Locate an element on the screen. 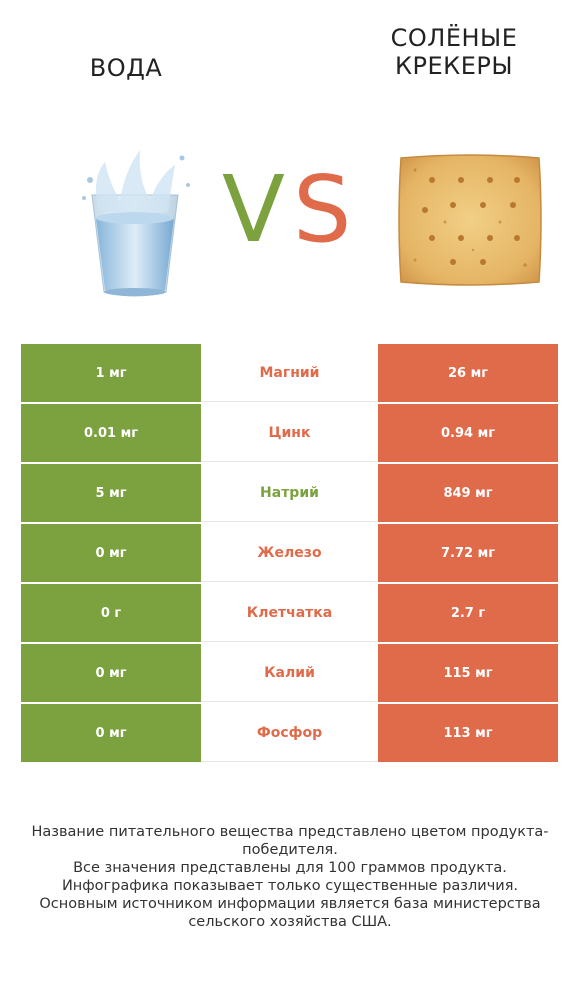  right-value: 113 мг is located at coordinates (468, 733).